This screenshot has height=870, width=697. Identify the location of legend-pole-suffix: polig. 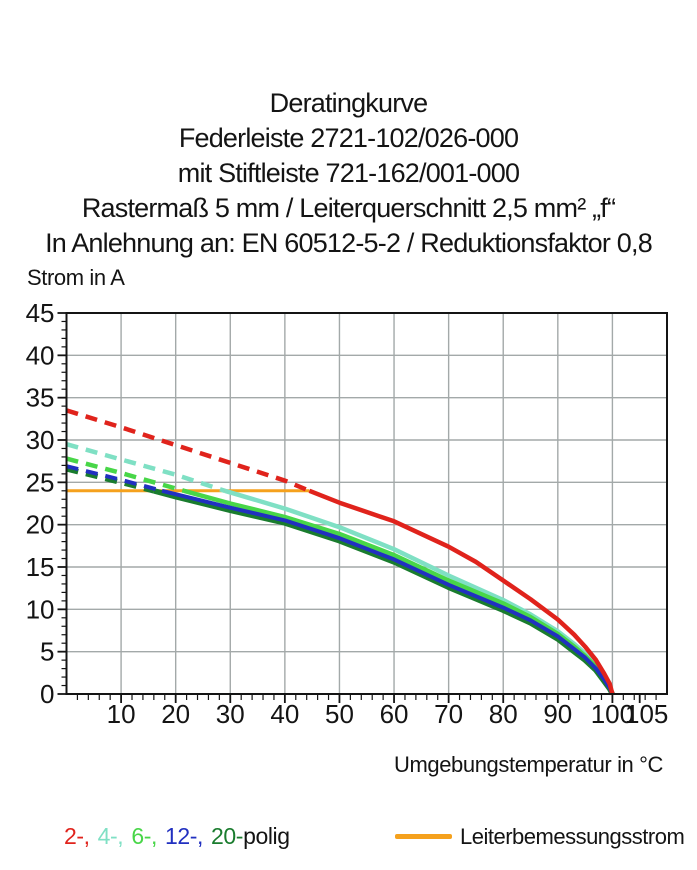
(266, 836).